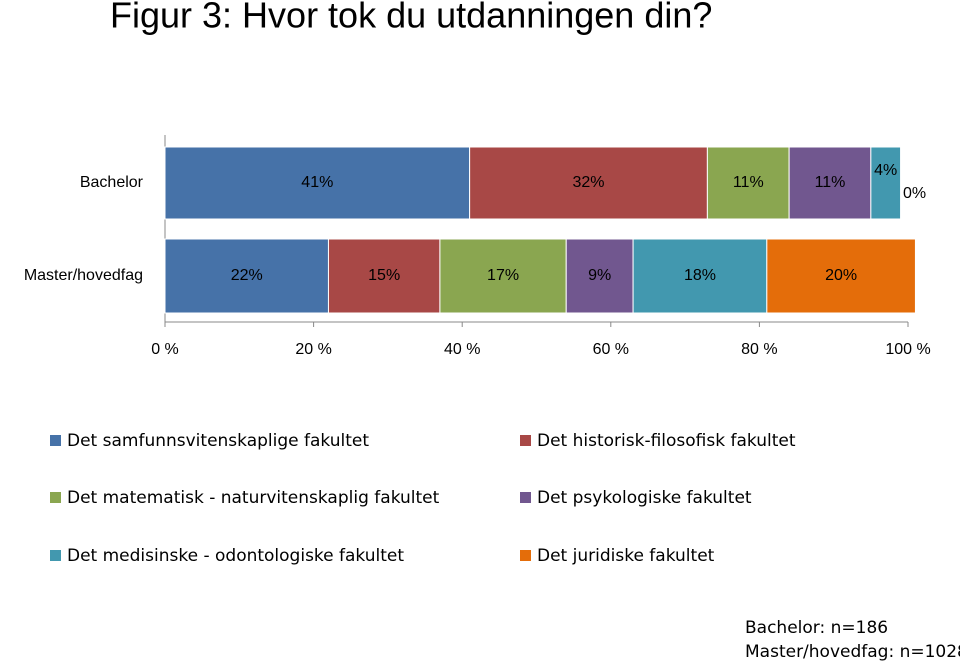 Image resolution: width=960 pixels, height=663 pixels. I want to click on value-label: 32%, so click(588, 182).